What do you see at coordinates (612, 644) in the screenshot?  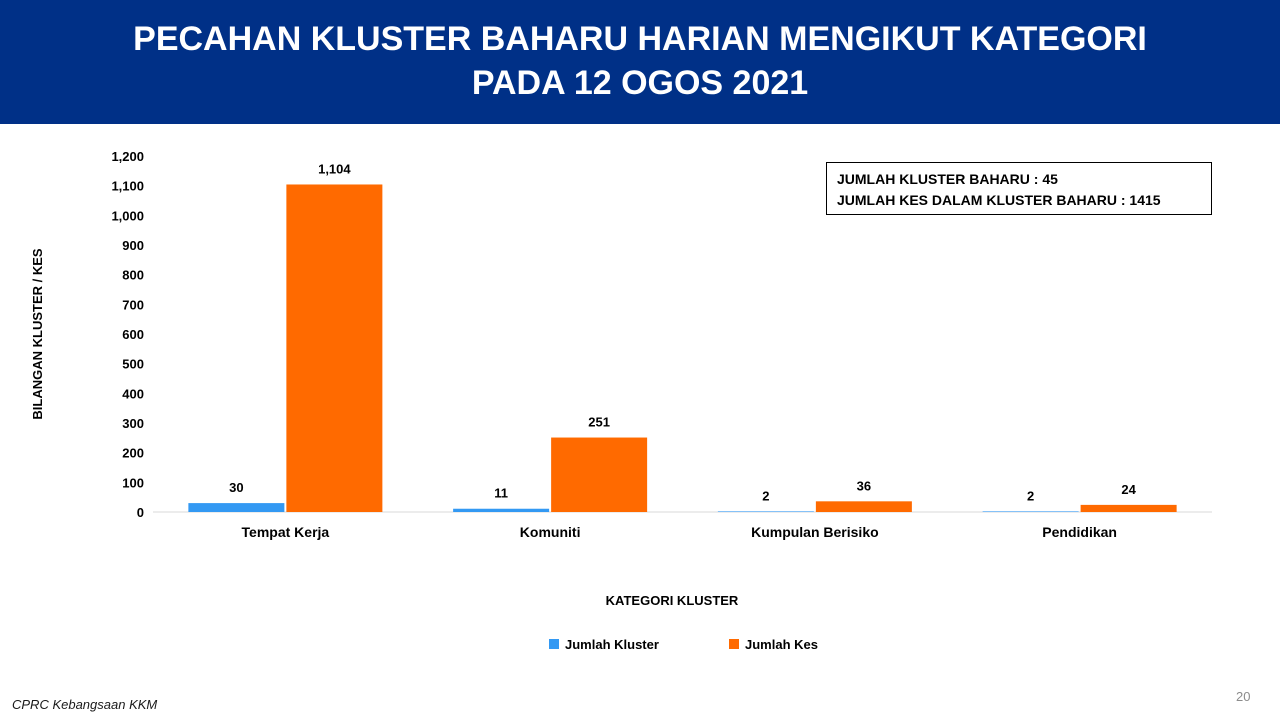 I see `legend-label: Jumlah Kluster` at bounding box center [612, 644].